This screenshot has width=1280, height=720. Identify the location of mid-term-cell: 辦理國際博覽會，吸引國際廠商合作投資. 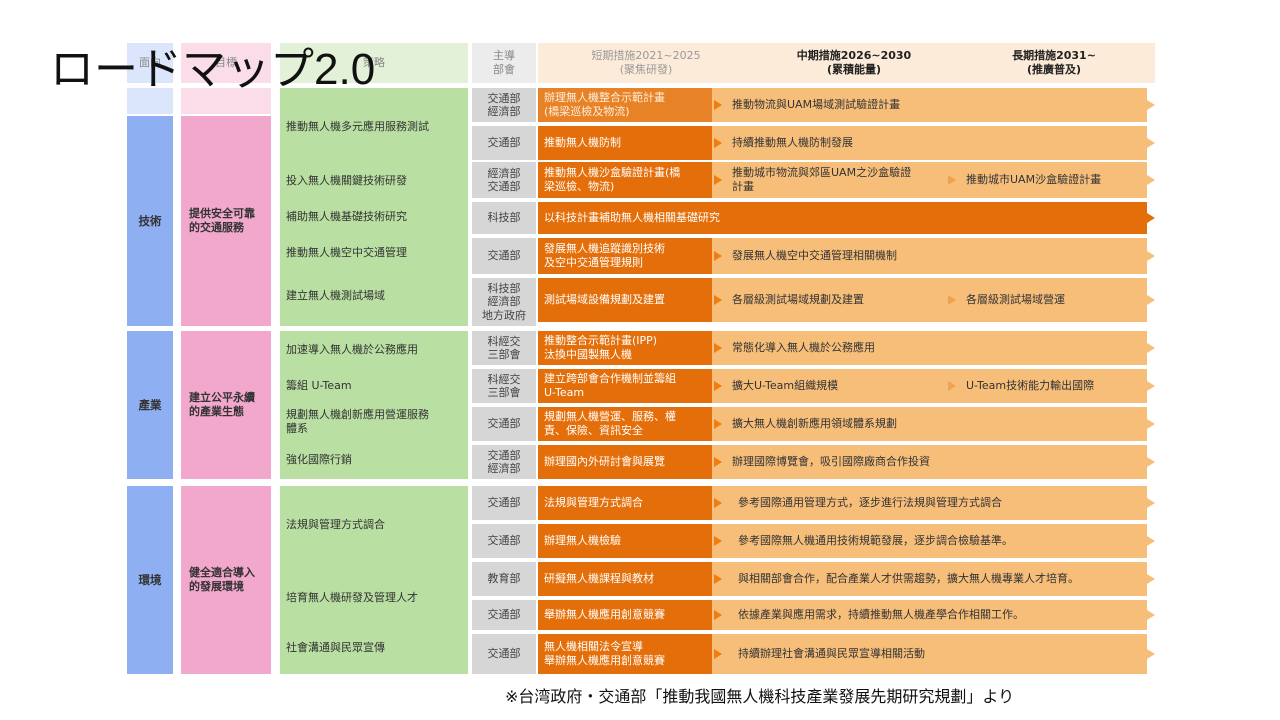
(831, 462).